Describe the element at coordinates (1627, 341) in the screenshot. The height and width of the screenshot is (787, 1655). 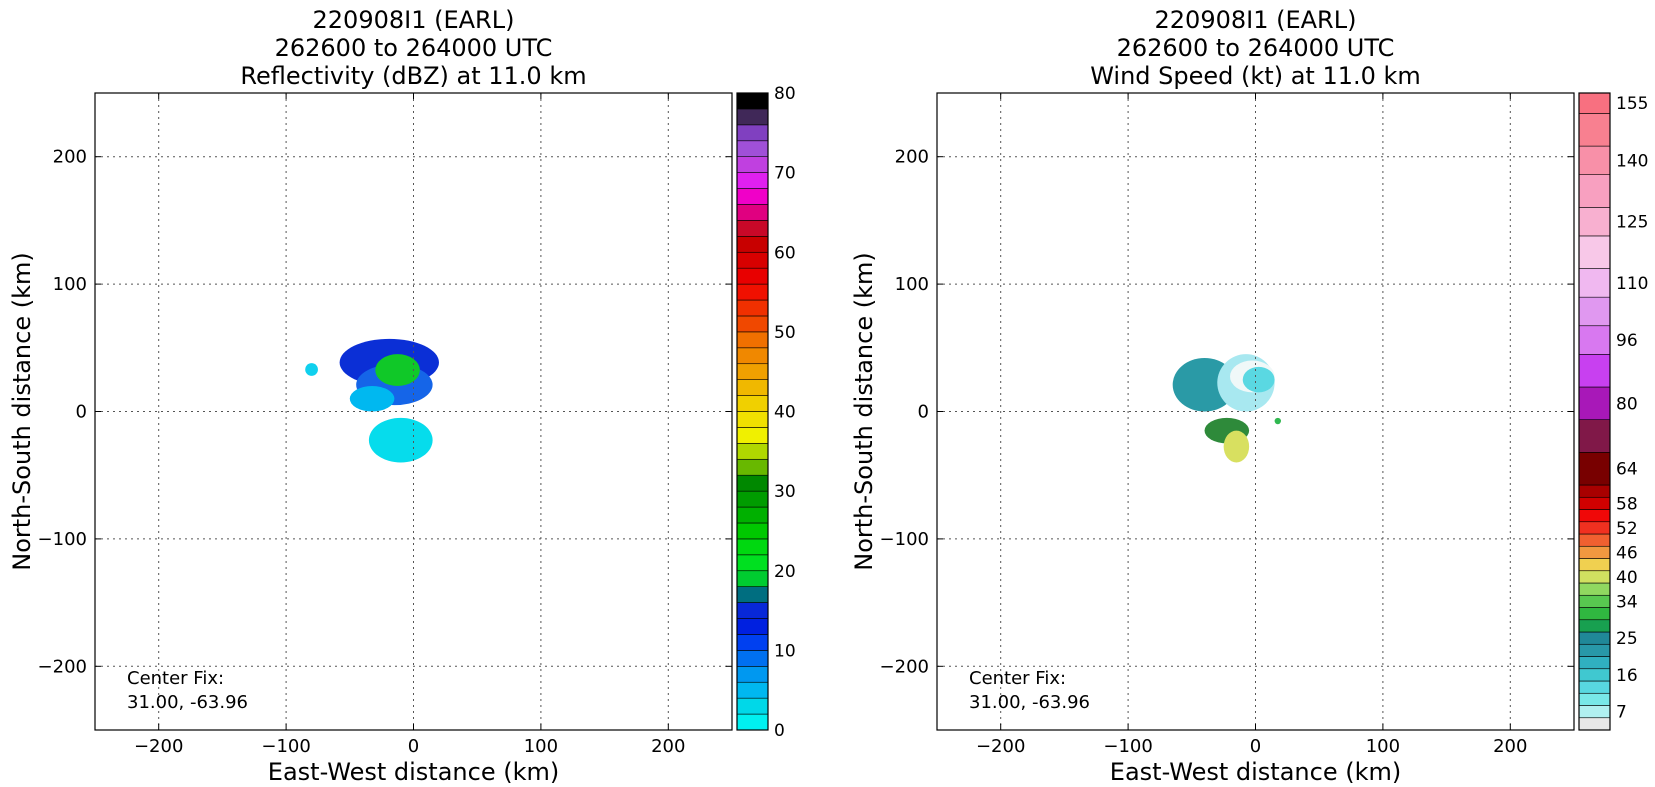
I see `colorbar-tick-label: 96` at that location.